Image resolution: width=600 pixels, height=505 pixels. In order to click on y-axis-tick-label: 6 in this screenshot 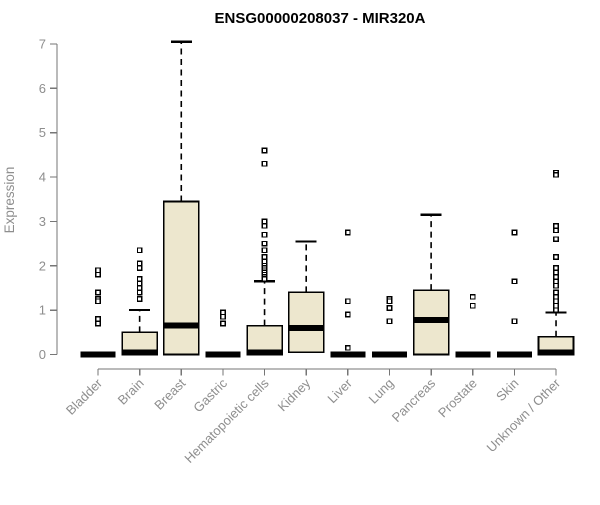, I will do `click(42, 88)`.